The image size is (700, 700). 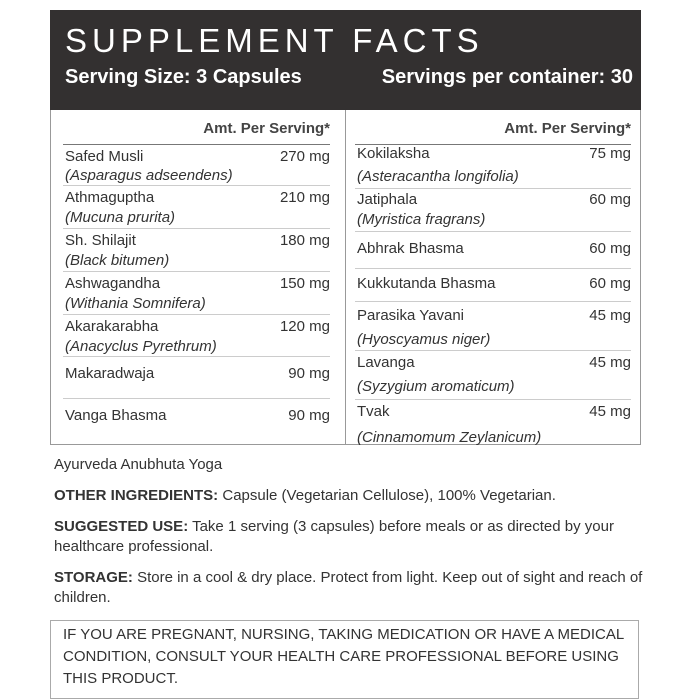 I want to click on ingredient-row: Kukkutanda Bhasma 60 mg, so click(x=493, y=285).